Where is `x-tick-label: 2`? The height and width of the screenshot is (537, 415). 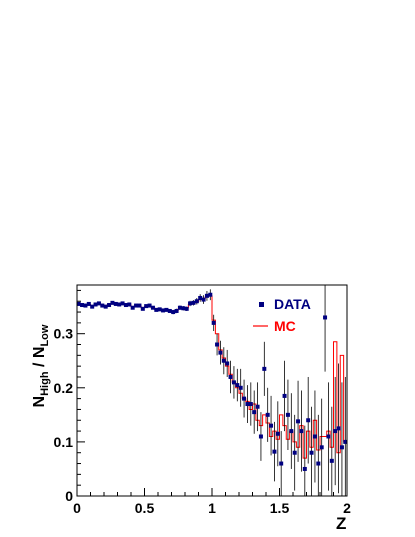
x-tick-label: 2 is located at coordinates (347, 508).